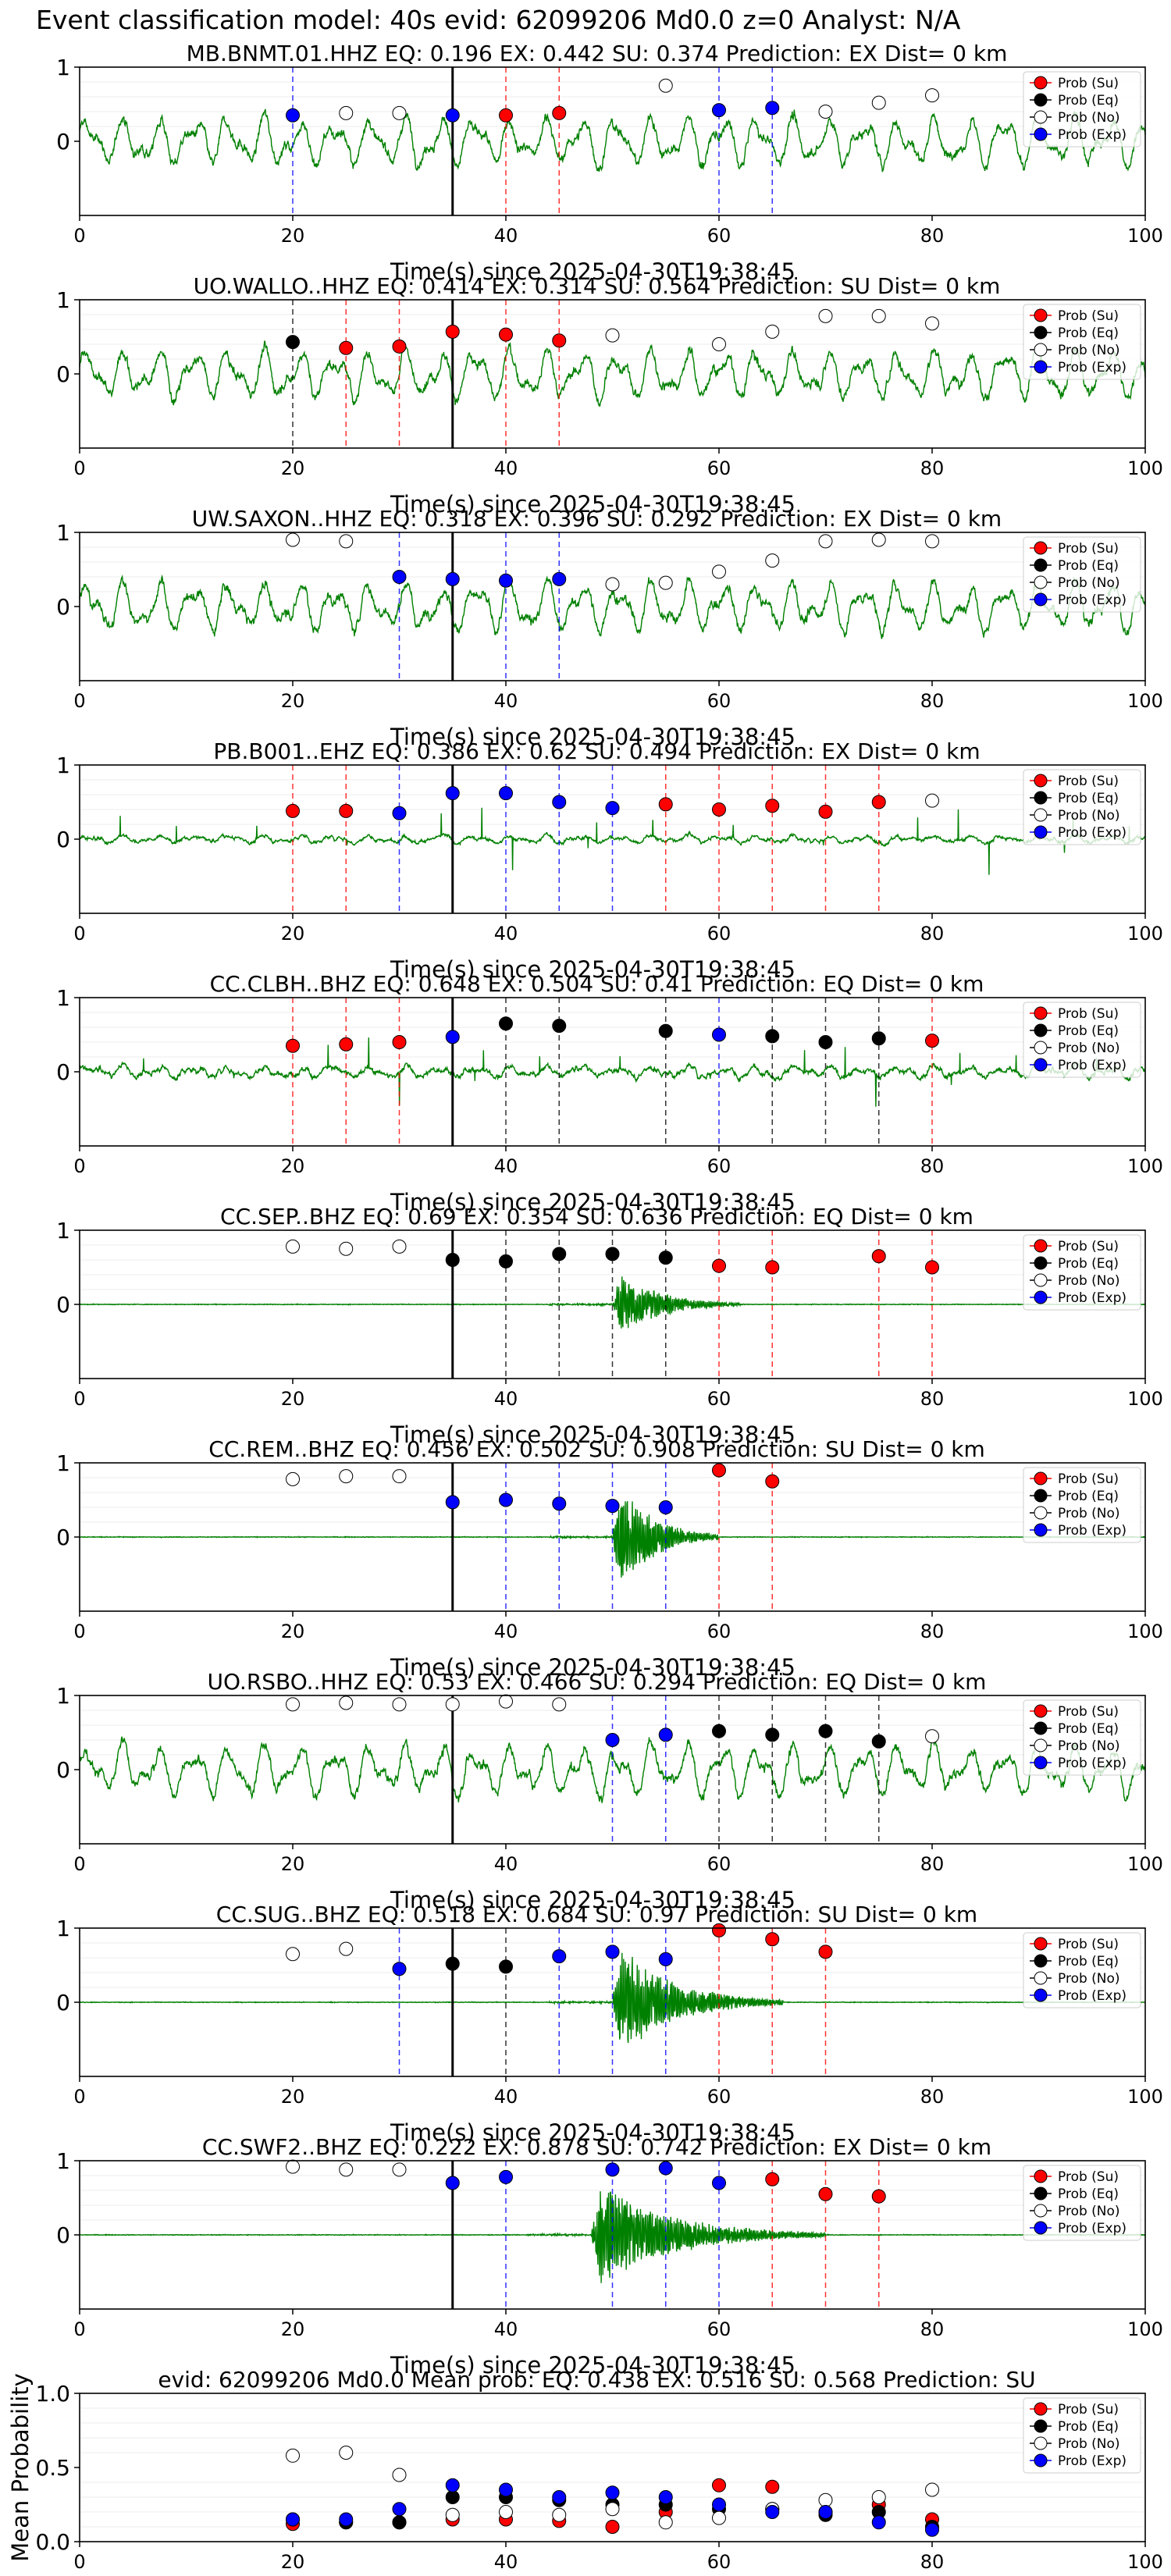  What do you see at coordinates (1088, 316) in the screenshot?
I see `legend-label-su: Prob (Su)` at bounding box center [1088, 316].